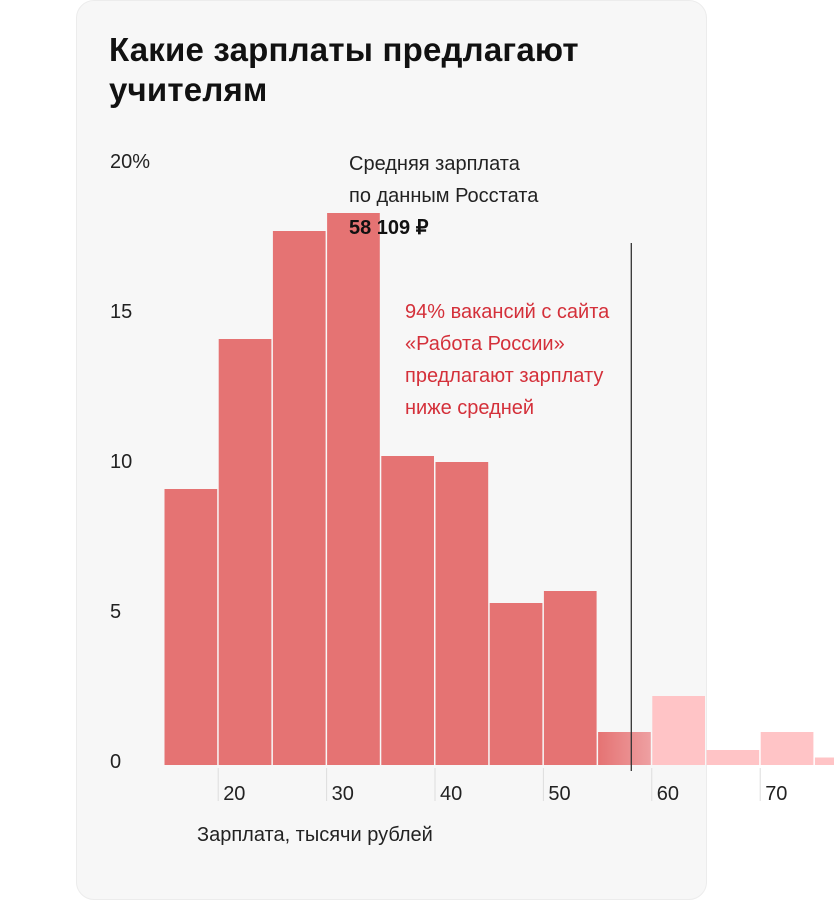 The height and width of the screenshot is (900, 834). I want to click on x-tick-label: 70, so click(776, 794).